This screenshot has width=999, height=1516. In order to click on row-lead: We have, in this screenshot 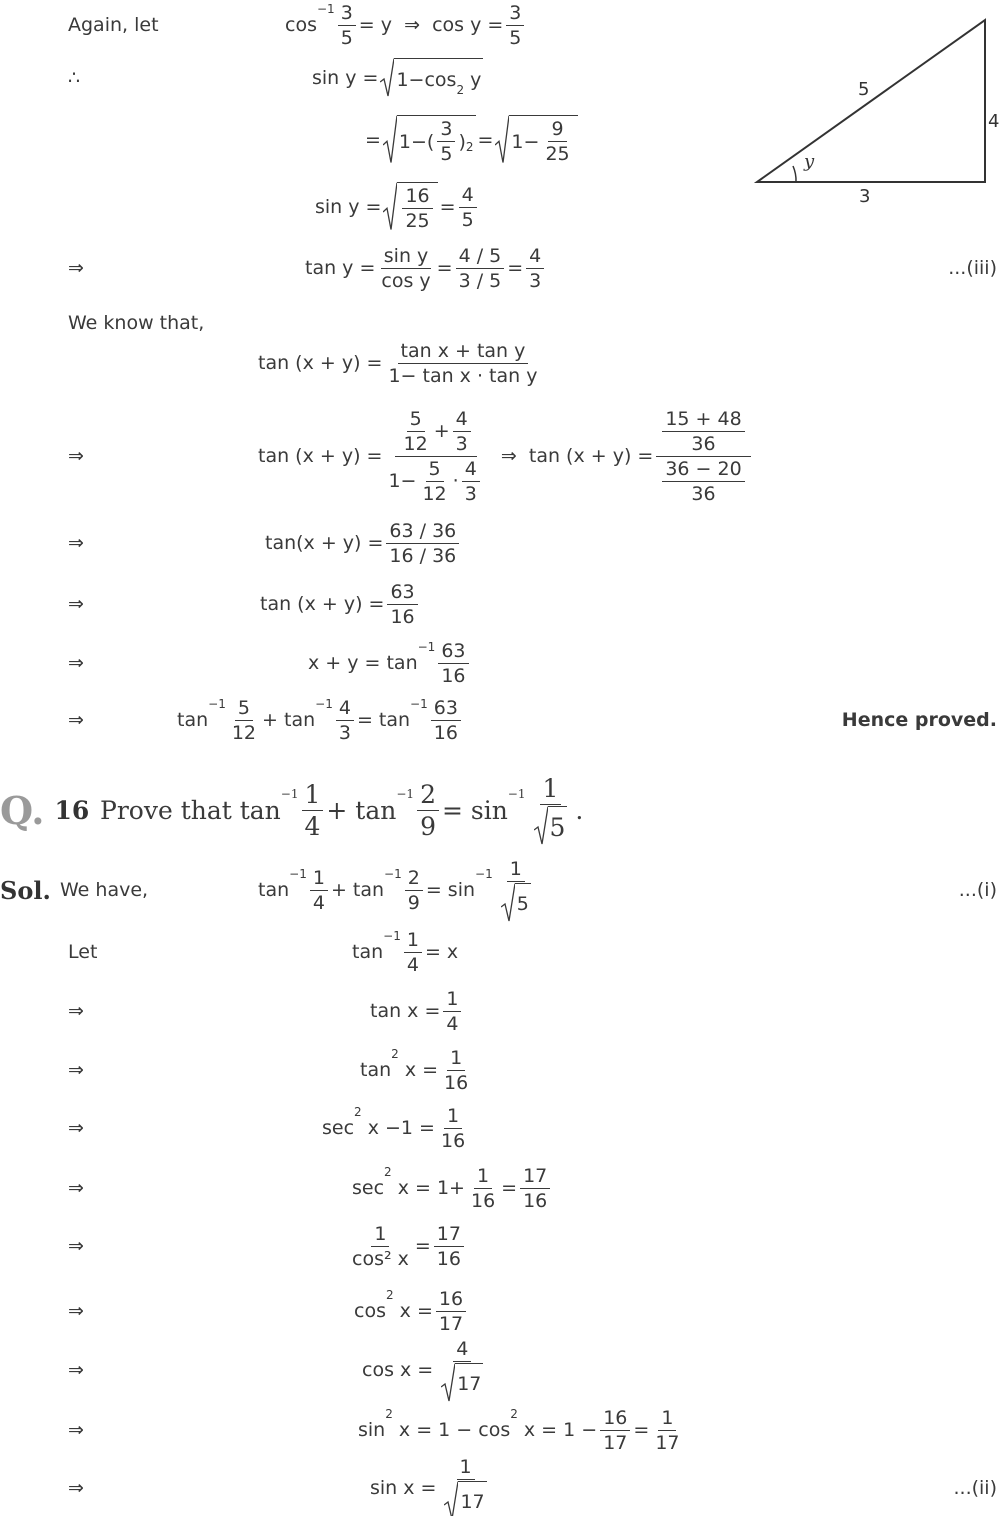, I will do `click(104, 890)`.